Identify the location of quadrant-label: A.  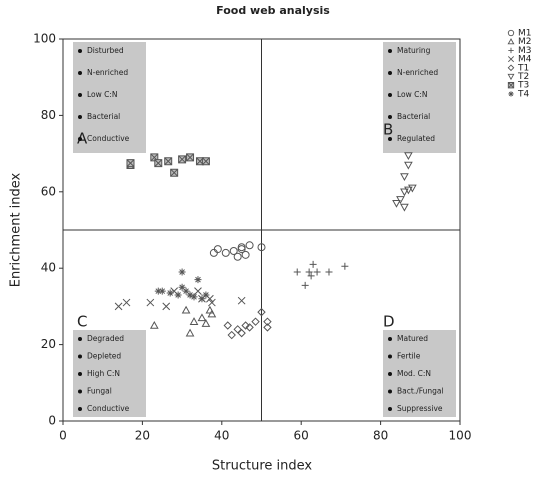
(82, 139).